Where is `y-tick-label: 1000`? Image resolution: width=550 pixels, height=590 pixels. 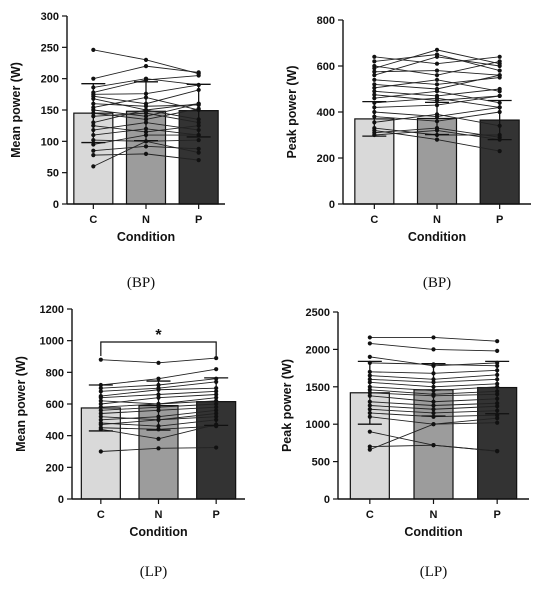 y-tick-label: 1000 is located at coordinates (52, 342).